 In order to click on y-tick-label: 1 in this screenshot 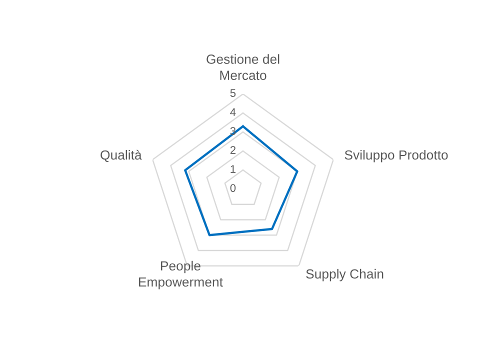, I will do `click(233, 169)`.